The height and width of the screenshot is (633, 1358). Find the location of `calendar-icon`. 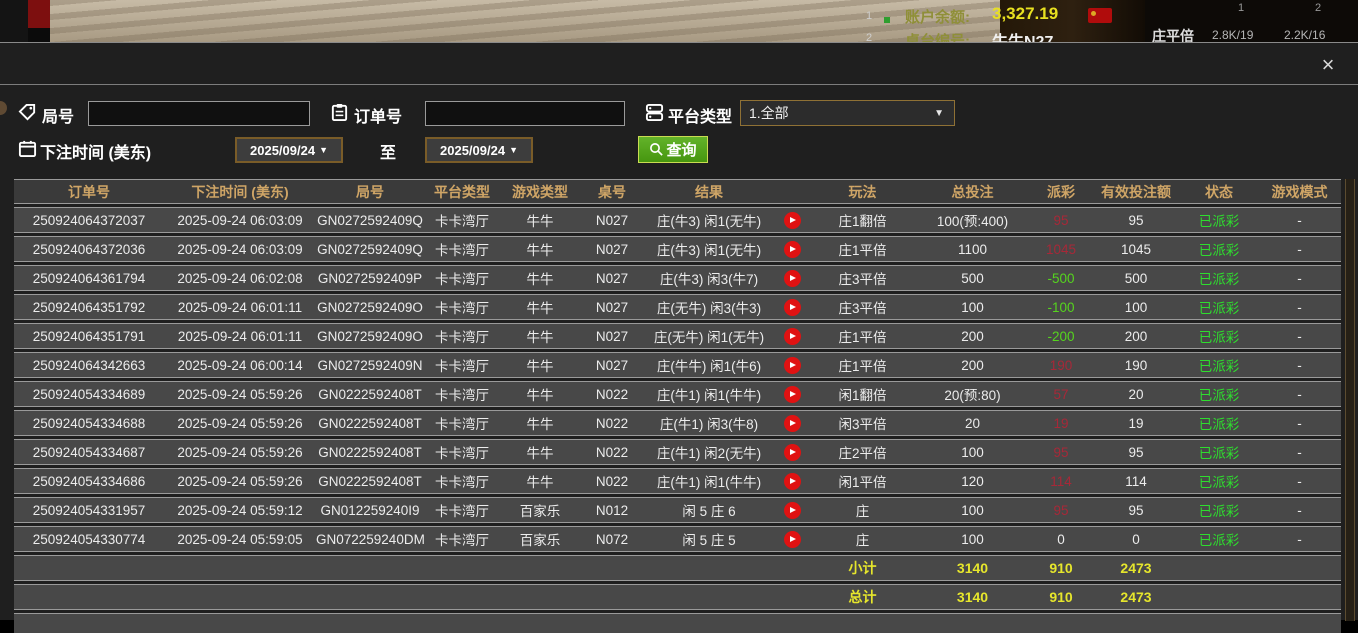

calendar-icon is located at coordinates (27, 148).